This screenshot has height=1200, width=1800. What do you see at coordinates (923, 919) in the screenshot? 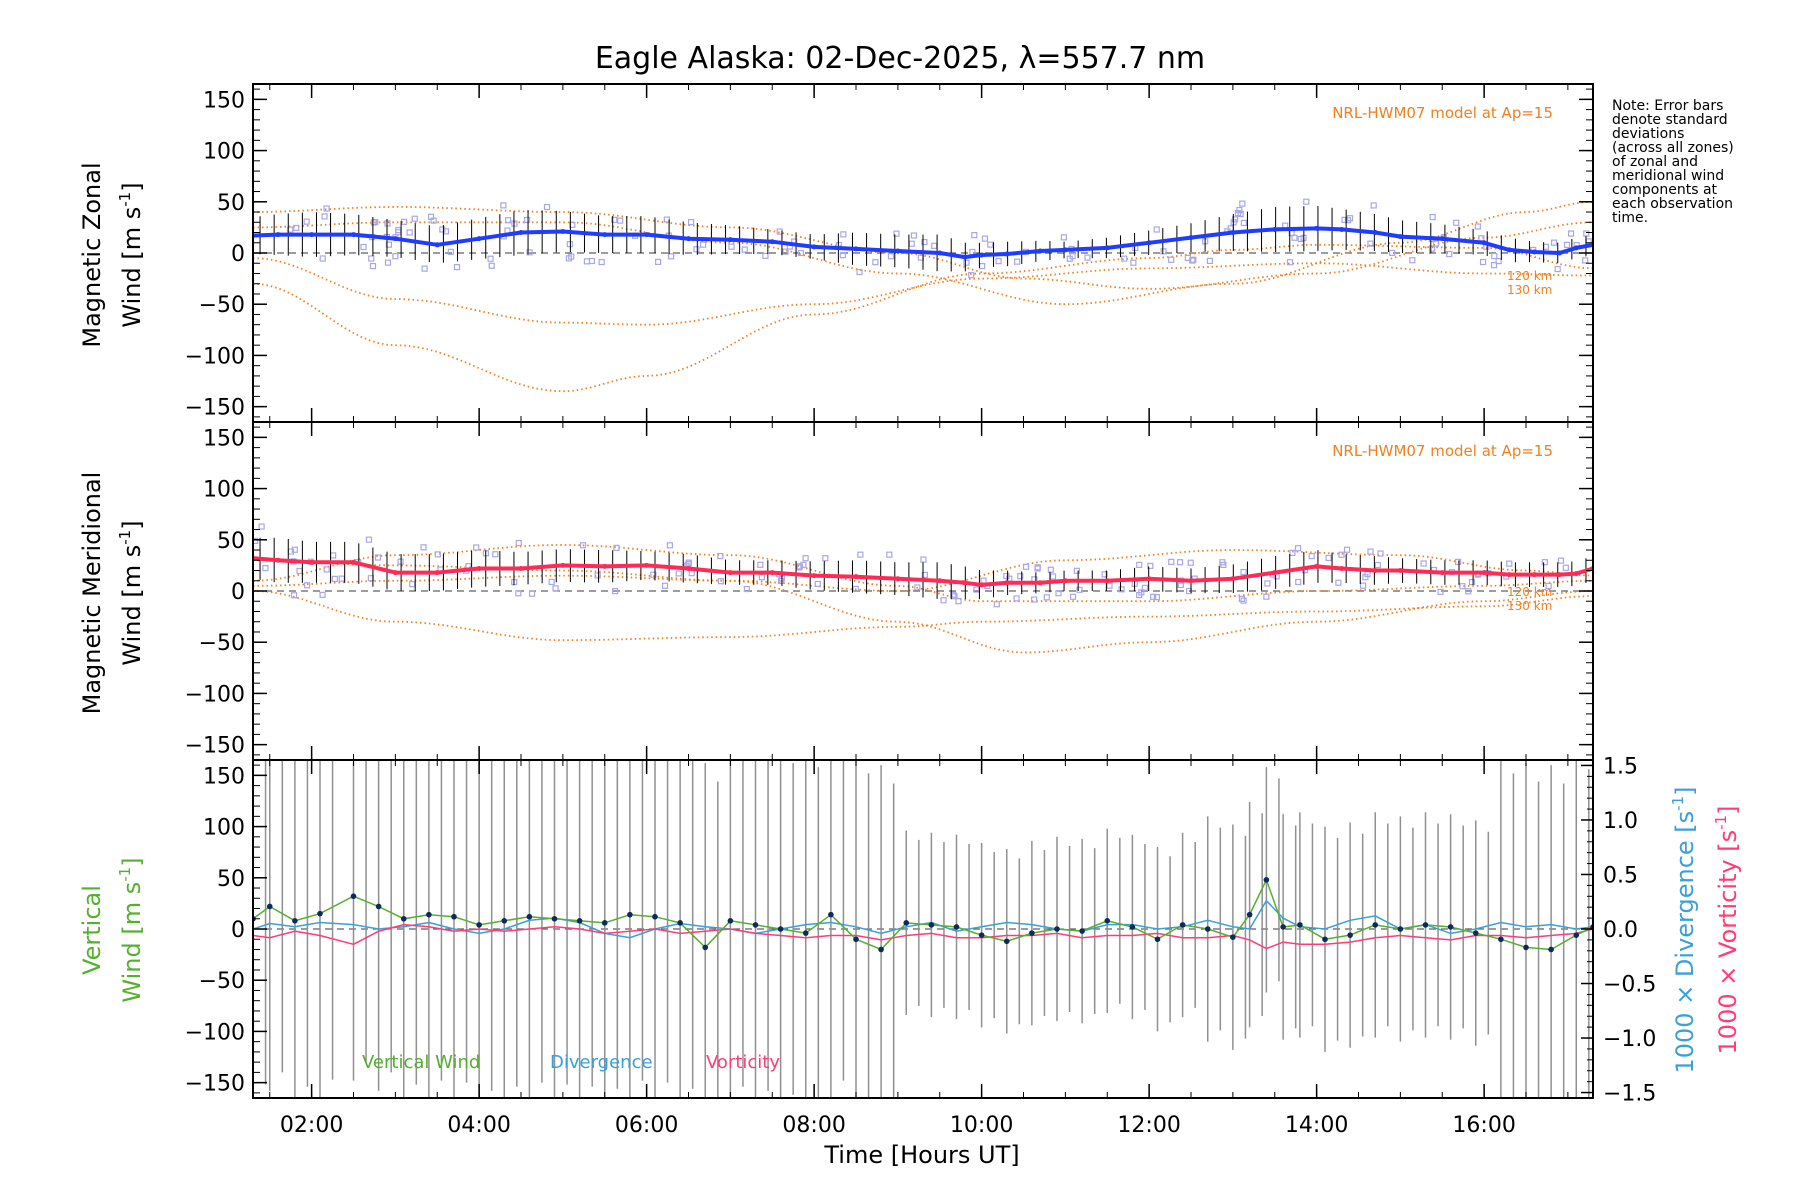
I see `divergence-line` at bounding box center [923, 919].